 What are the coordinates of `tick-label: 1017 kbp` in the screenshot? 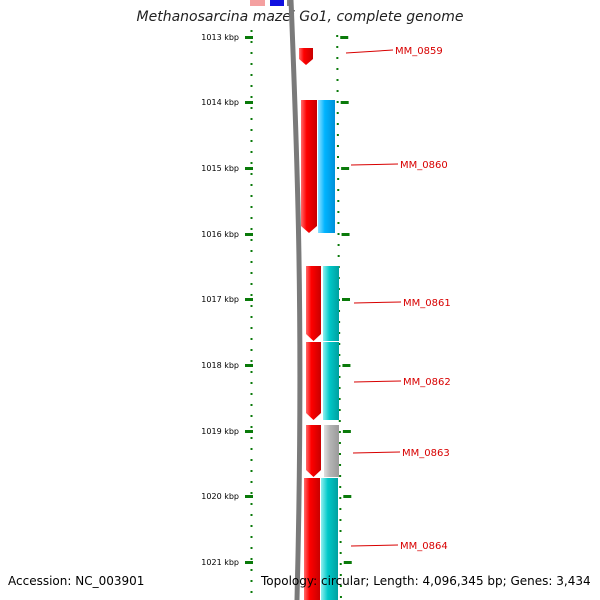 It's located at (220, 299).